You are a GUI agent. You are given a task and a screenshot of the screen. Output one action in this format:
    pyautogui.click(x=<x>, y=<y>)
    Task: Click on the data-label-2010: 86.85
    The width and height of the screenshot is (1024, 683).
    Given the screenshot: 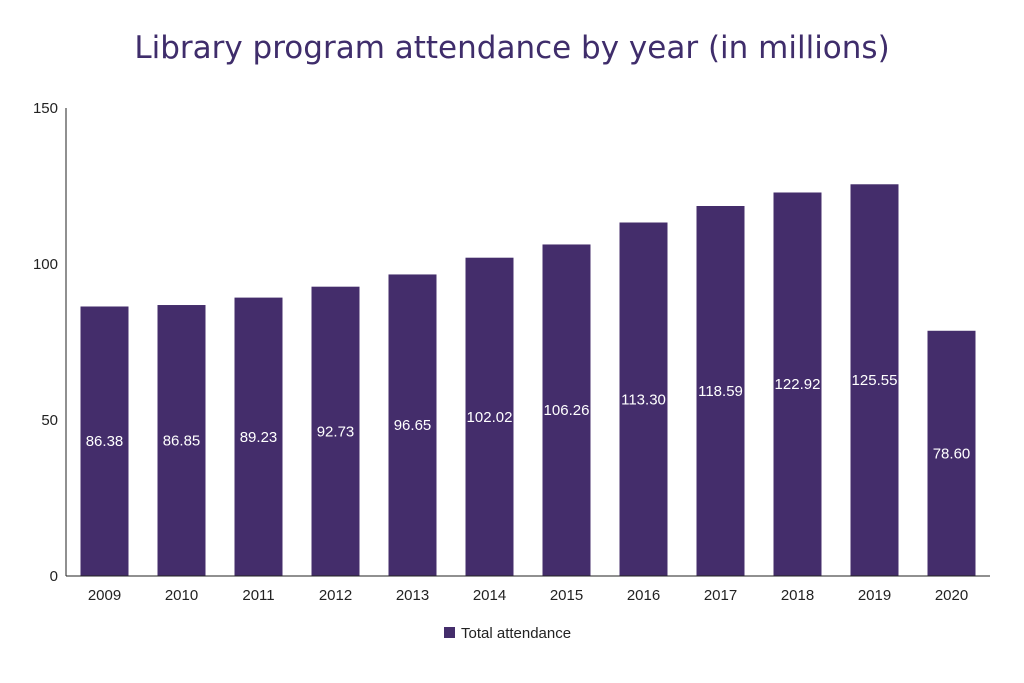 What is the action you would take?
    pyautogui.click(x=182, y=441)
    